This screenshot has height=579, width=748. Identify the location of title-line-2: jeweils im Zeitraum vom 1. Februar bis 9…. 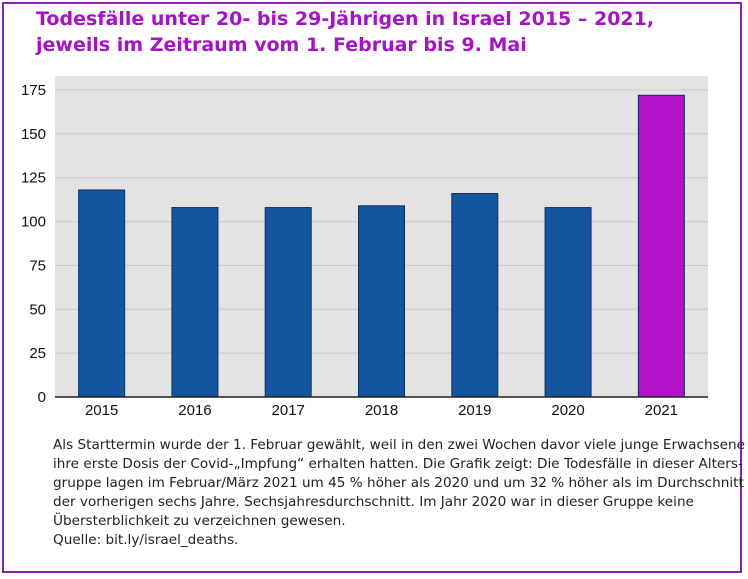
(281, 45).